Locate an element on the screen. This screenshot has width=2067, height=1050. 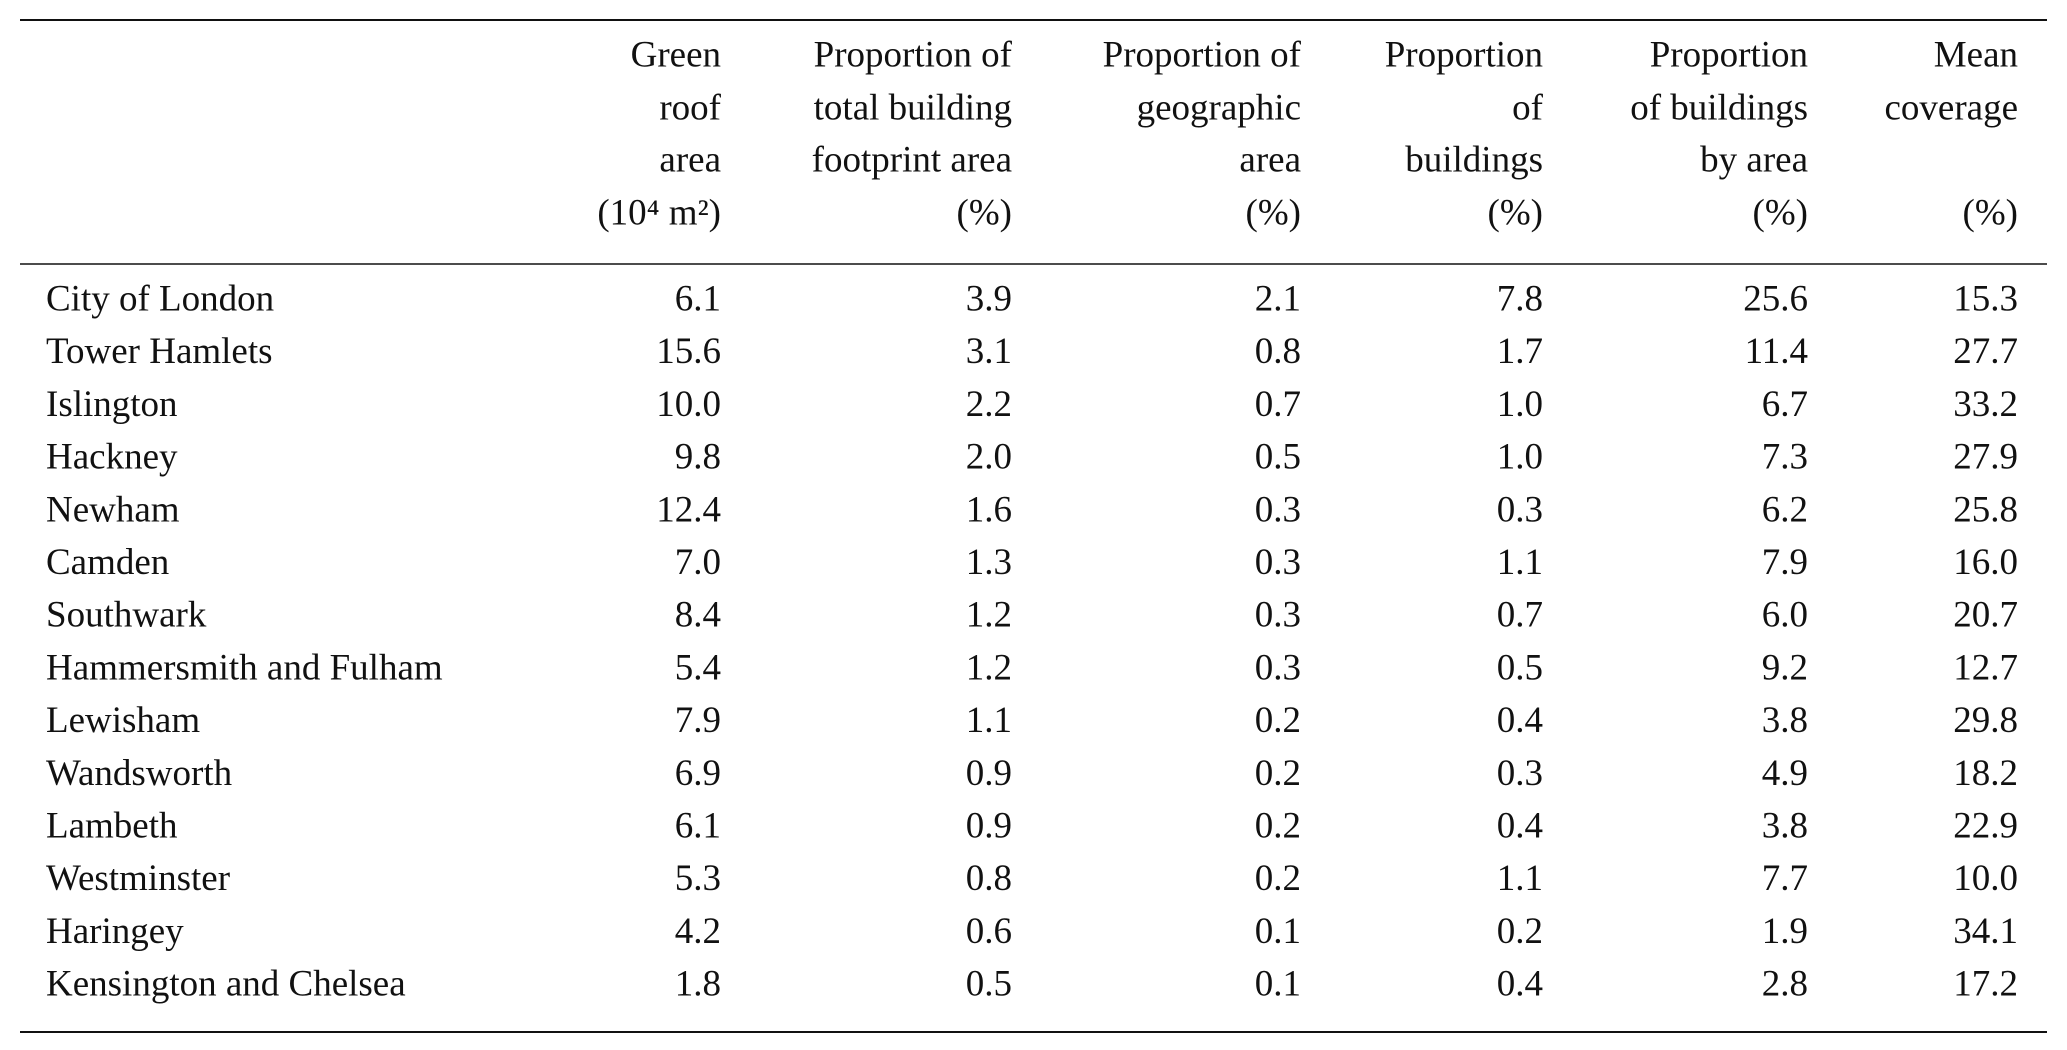
column-header: area is located at coordinates (1270, 159).